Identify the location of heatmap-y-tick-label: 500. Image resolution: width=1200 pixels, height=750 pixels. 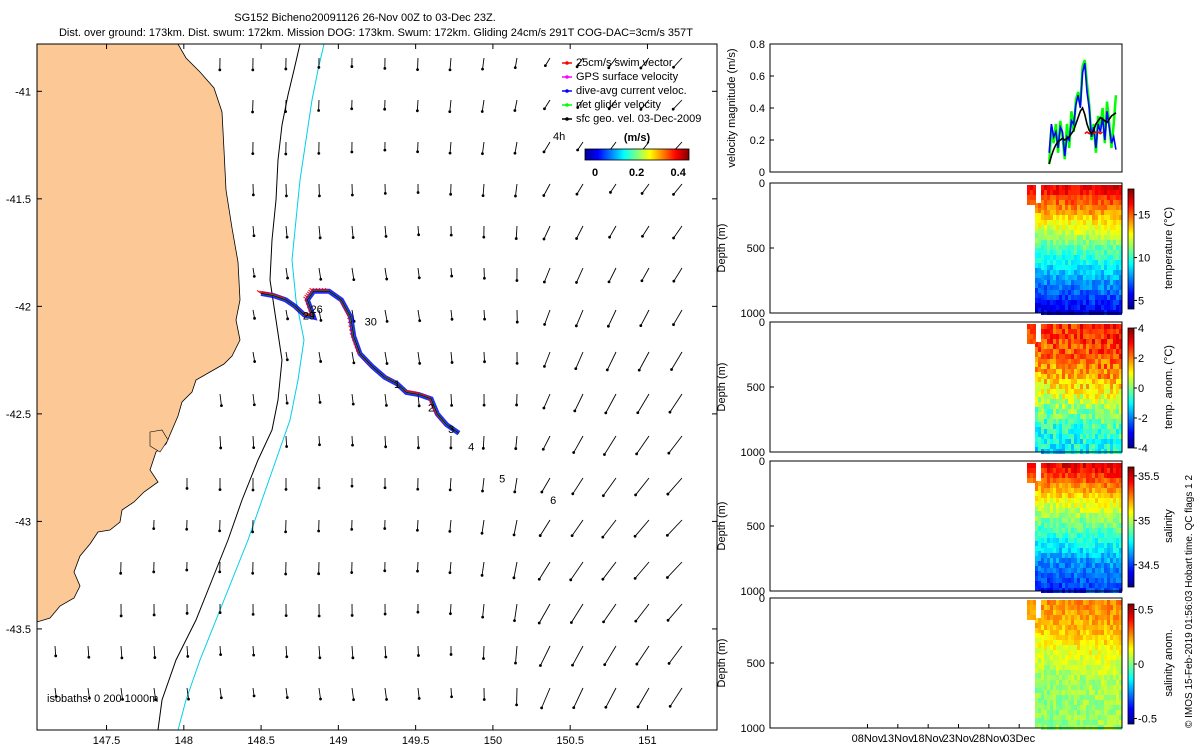
(756, 249).